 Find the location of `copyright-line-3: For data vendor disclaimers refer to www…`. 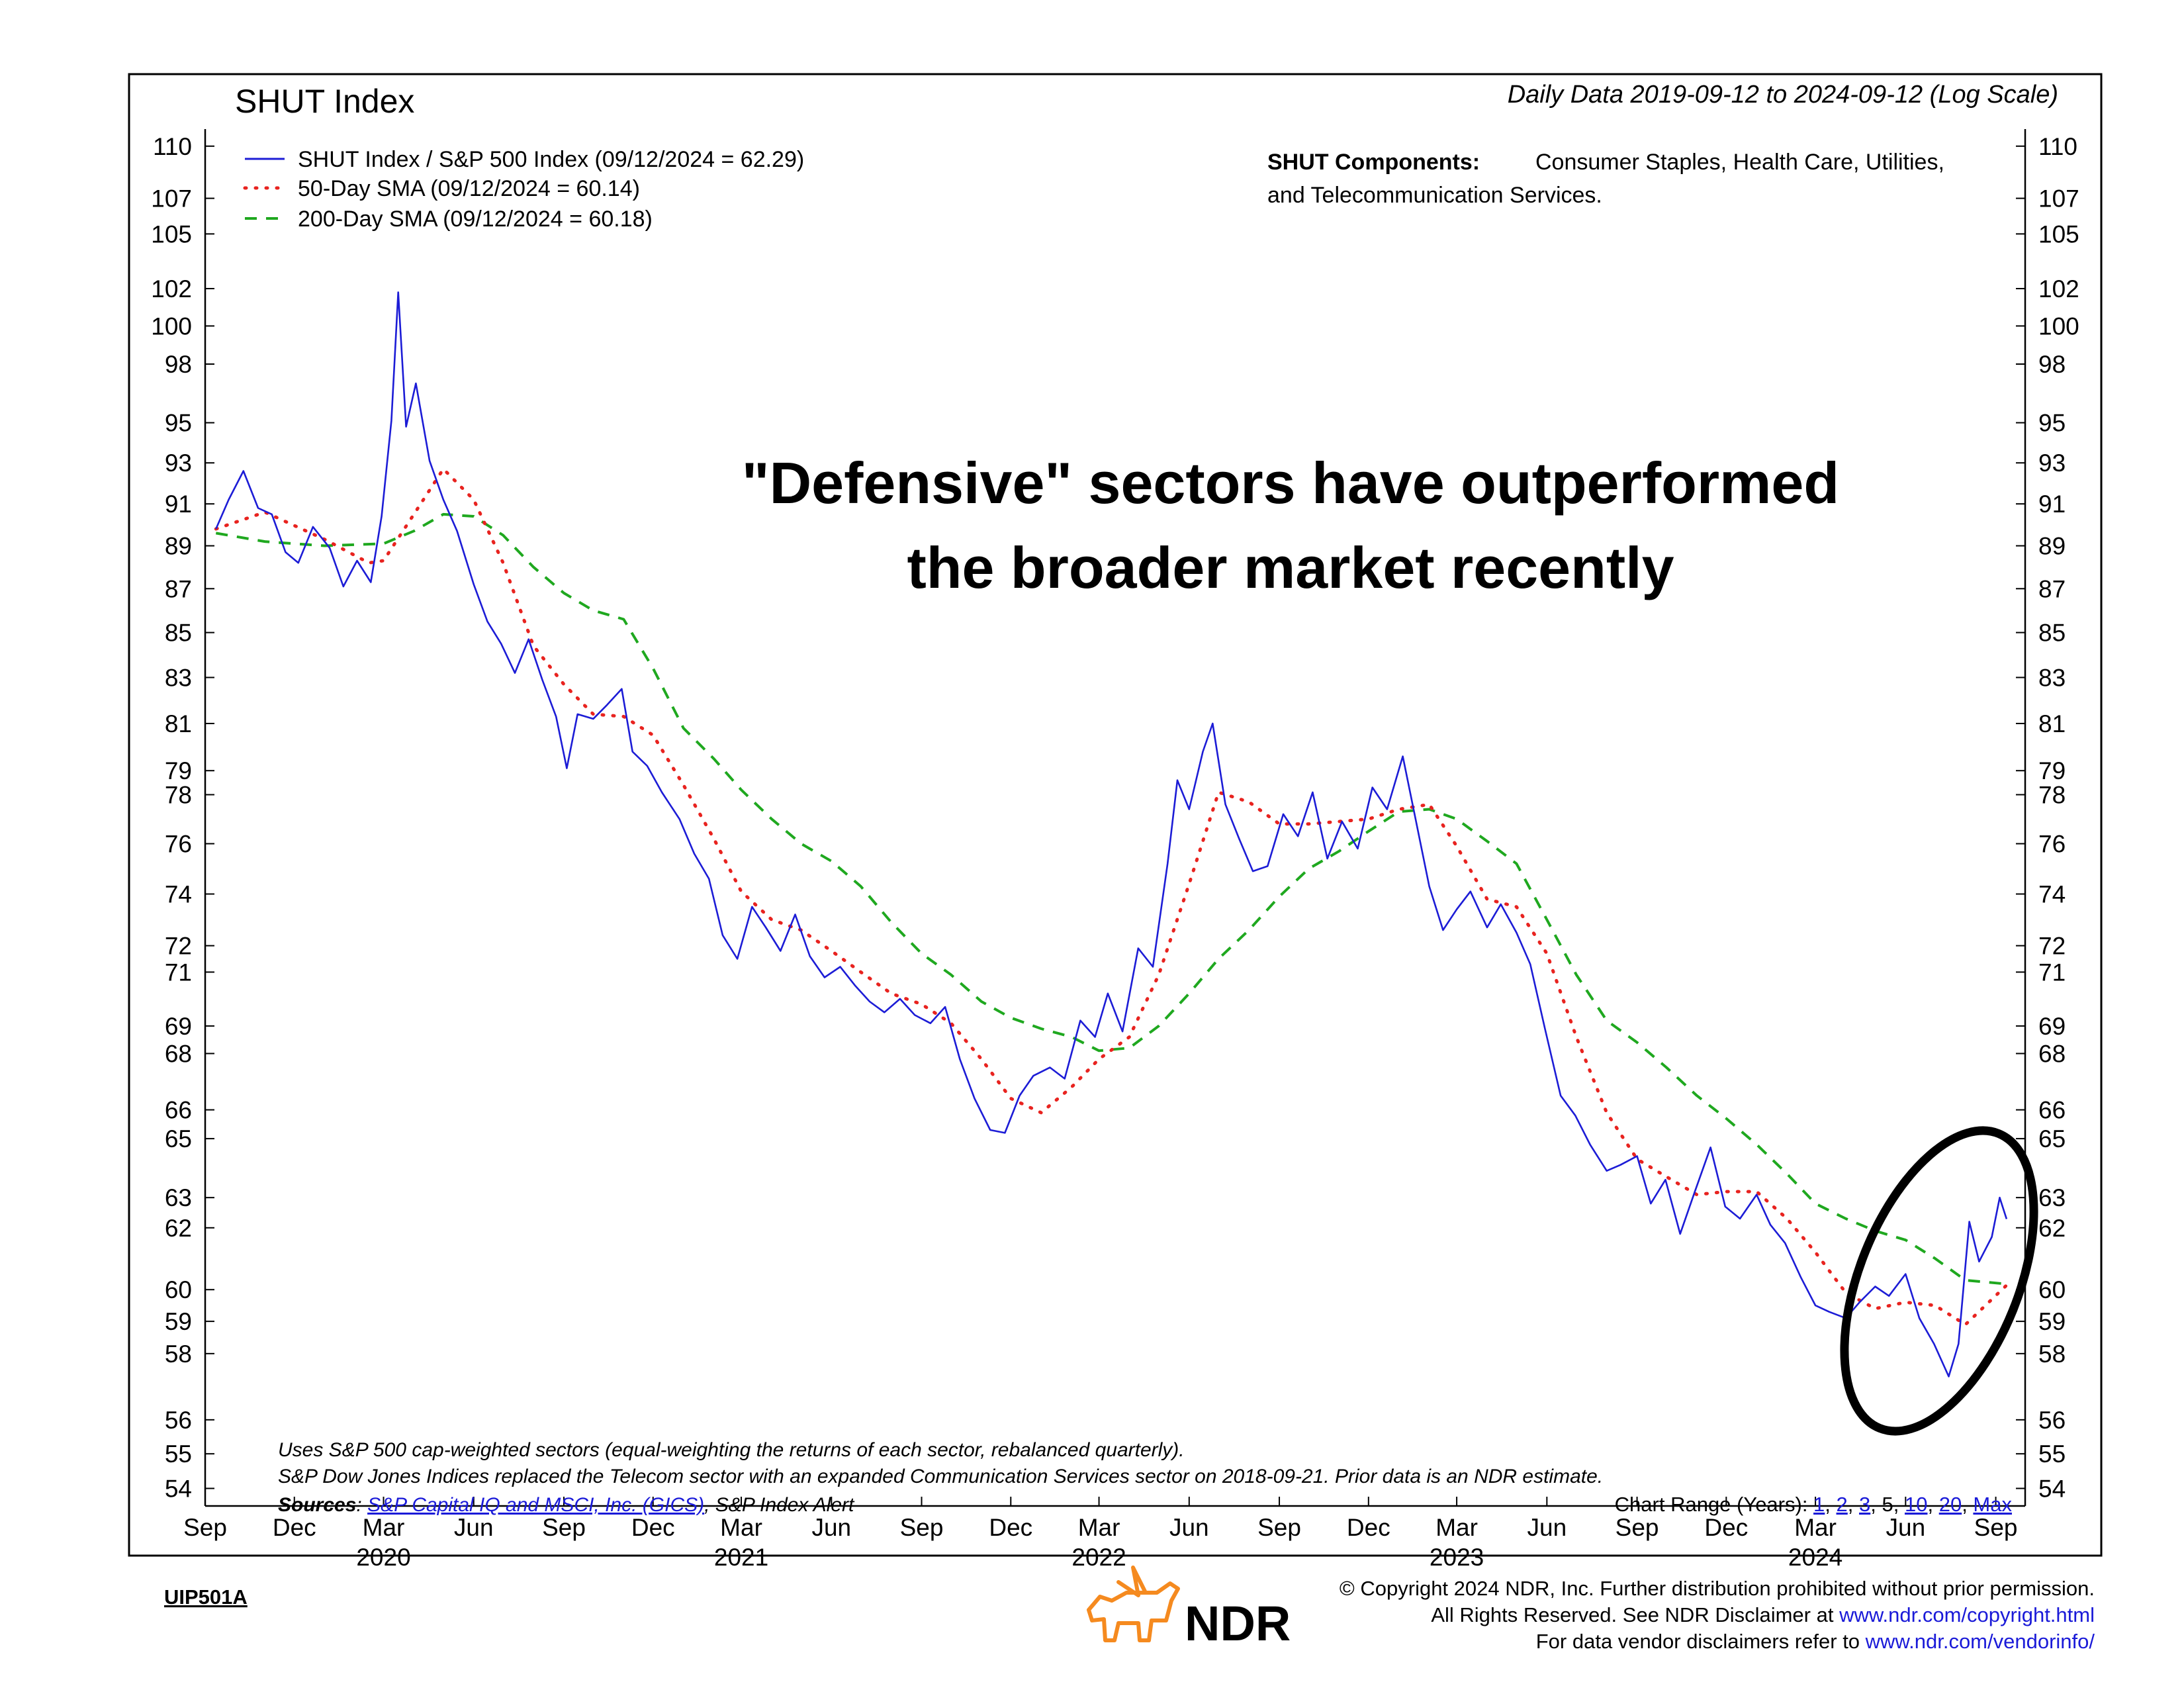

copyright-line-3: For data vendor disclaimers refer to www… is located at coordinates (1815, 1641).